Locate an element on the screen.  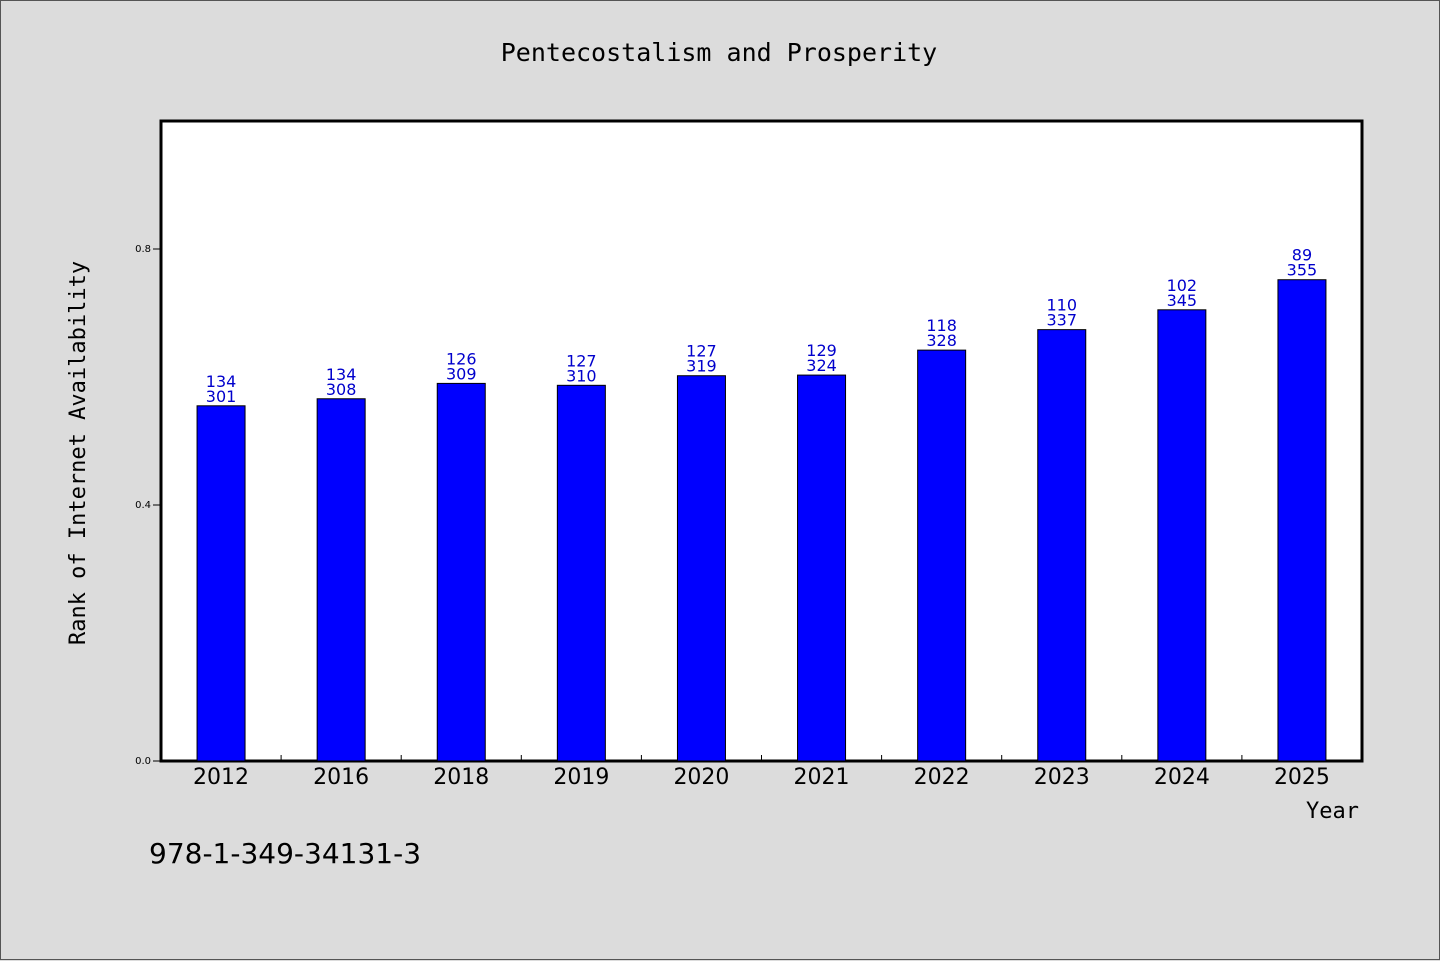
bar-label-top-2019: 127 is located at coordinates (581, 360).